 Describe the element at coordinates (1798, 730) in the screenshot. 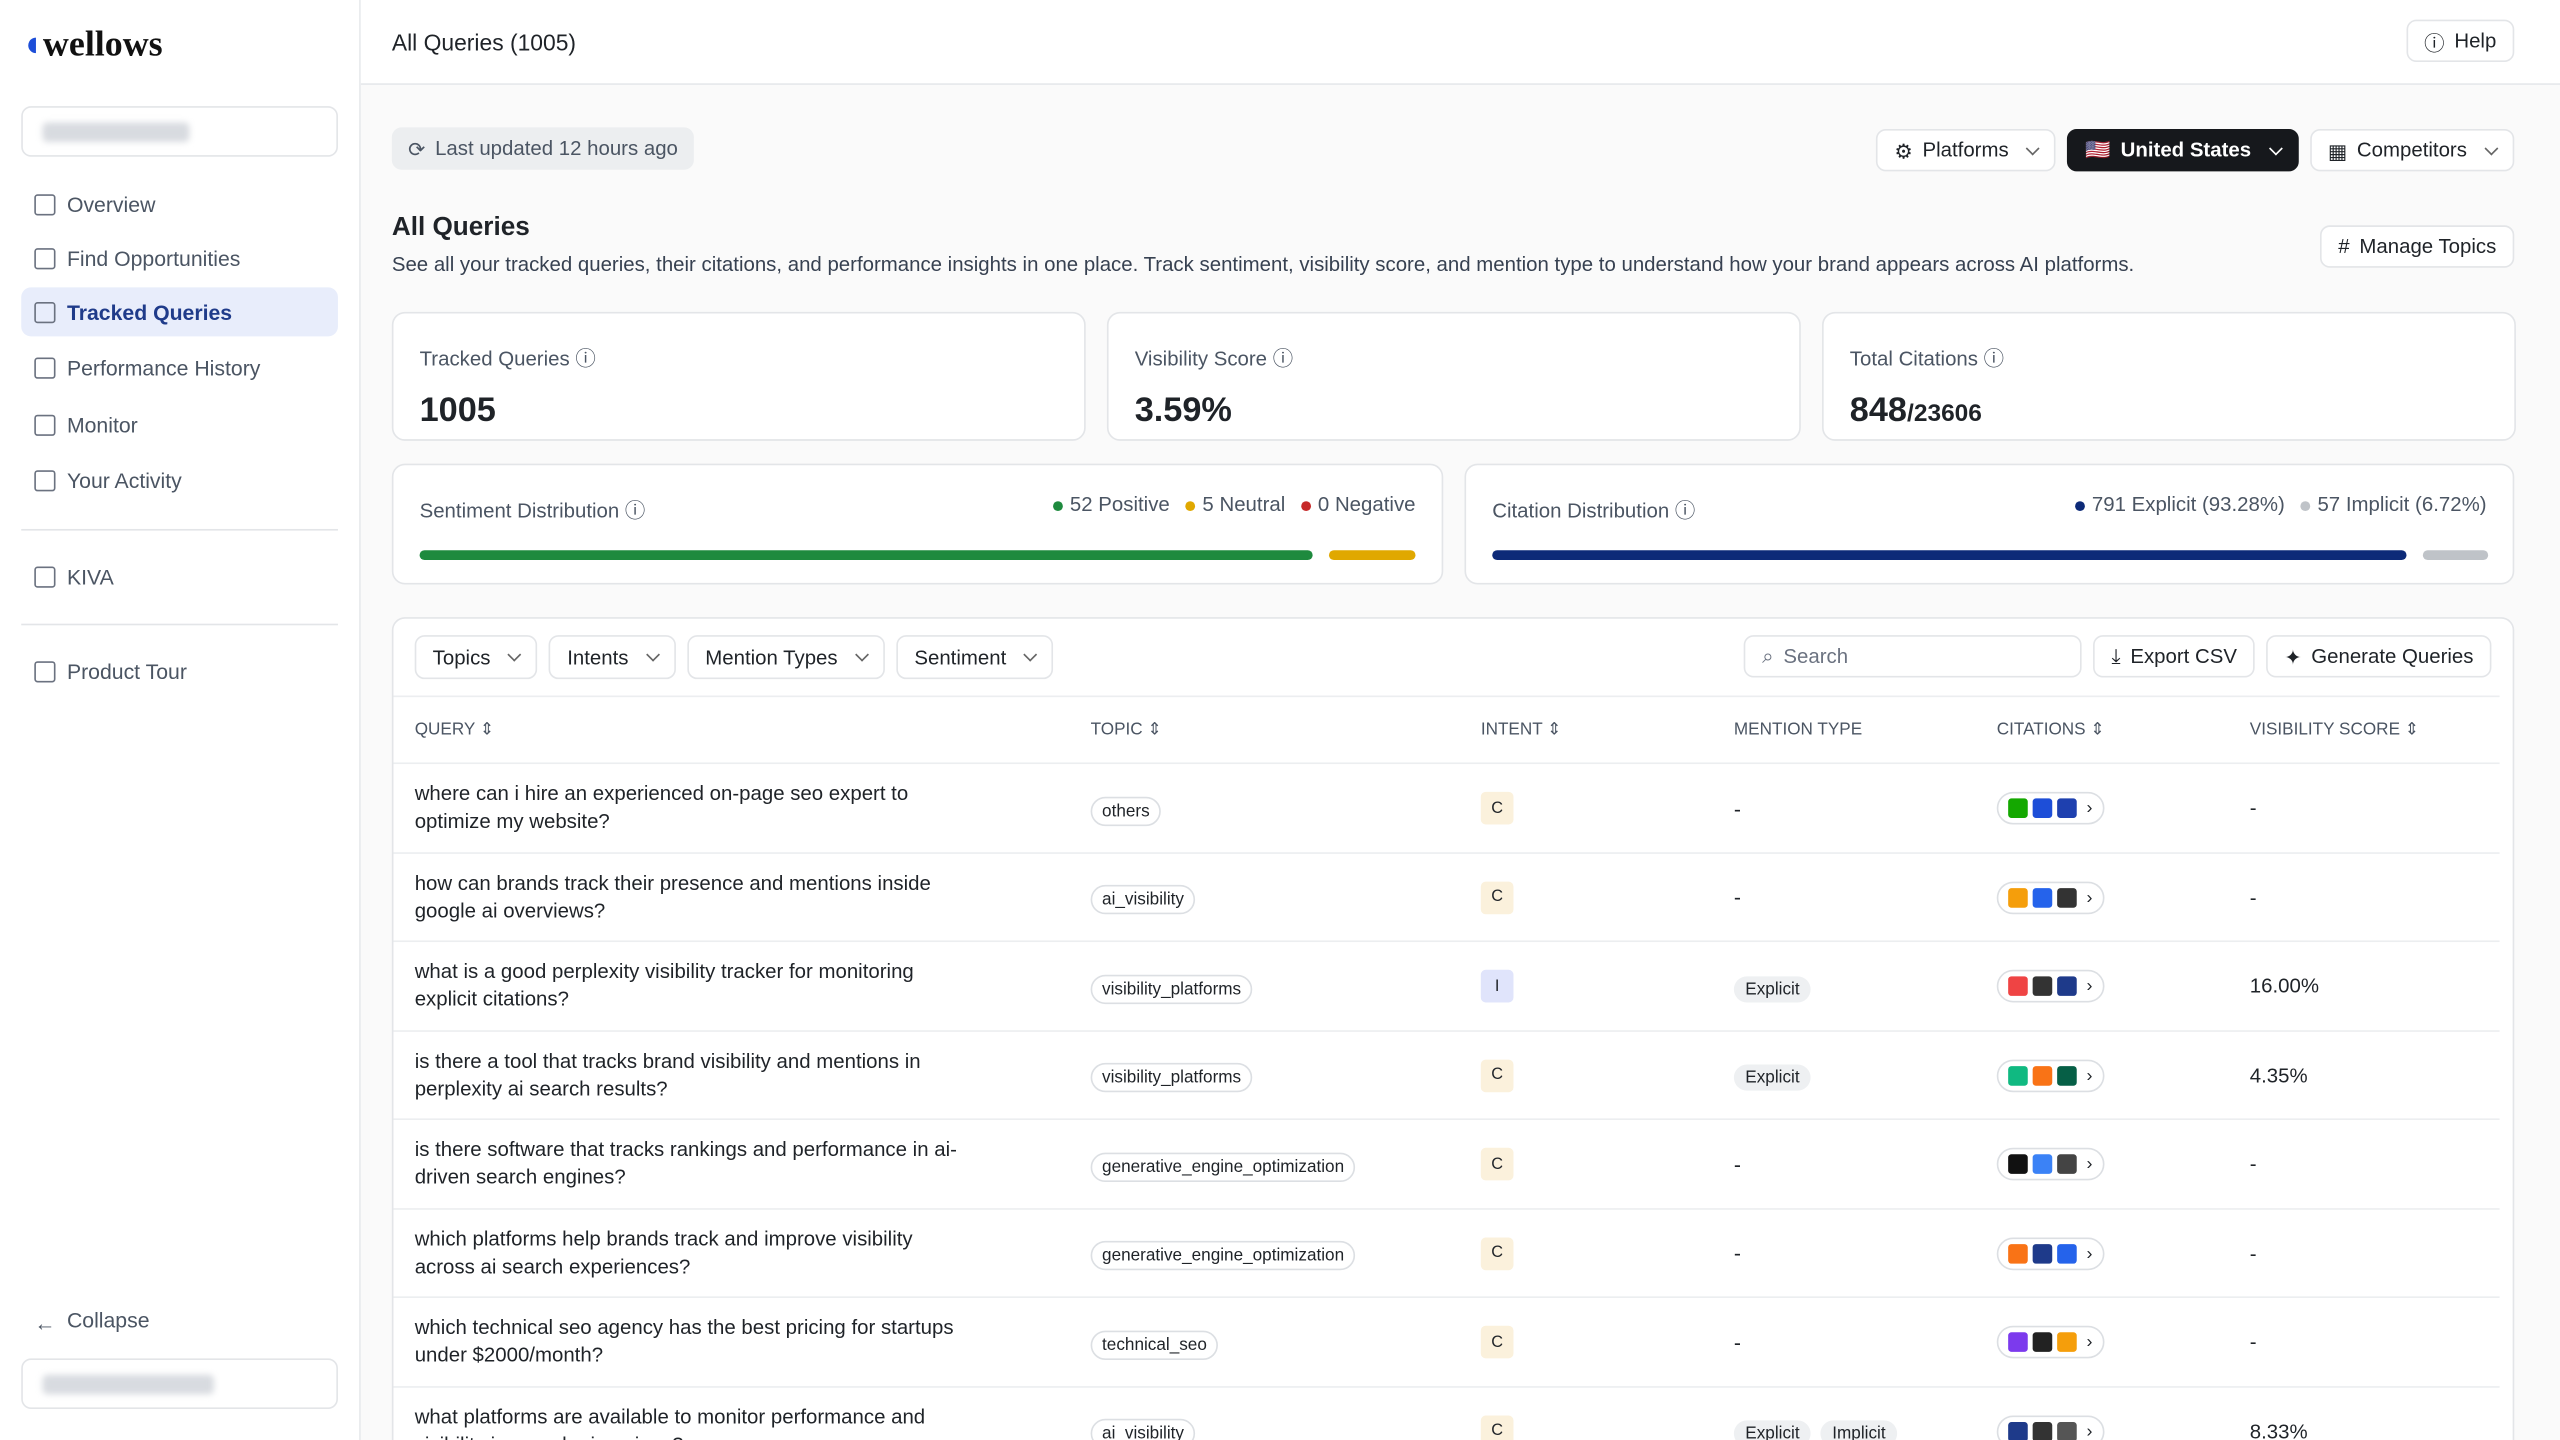

I see `column-title: MENTION TYPE` at that location.